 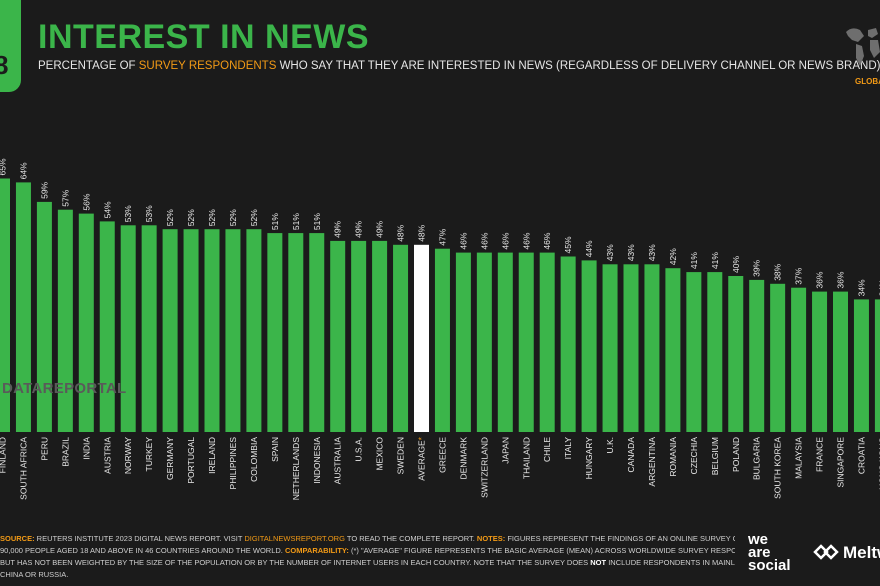 I want to click on value-label: 37%, so click(x=799, y=275).